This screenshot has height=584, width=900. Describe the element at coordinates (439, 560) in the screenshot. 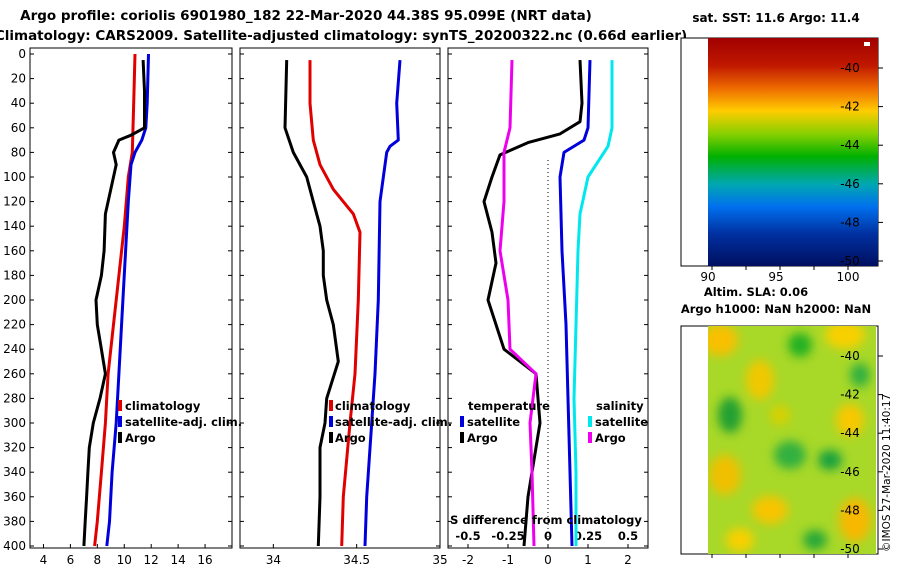

I see `x-tick-label: 35` at that location.